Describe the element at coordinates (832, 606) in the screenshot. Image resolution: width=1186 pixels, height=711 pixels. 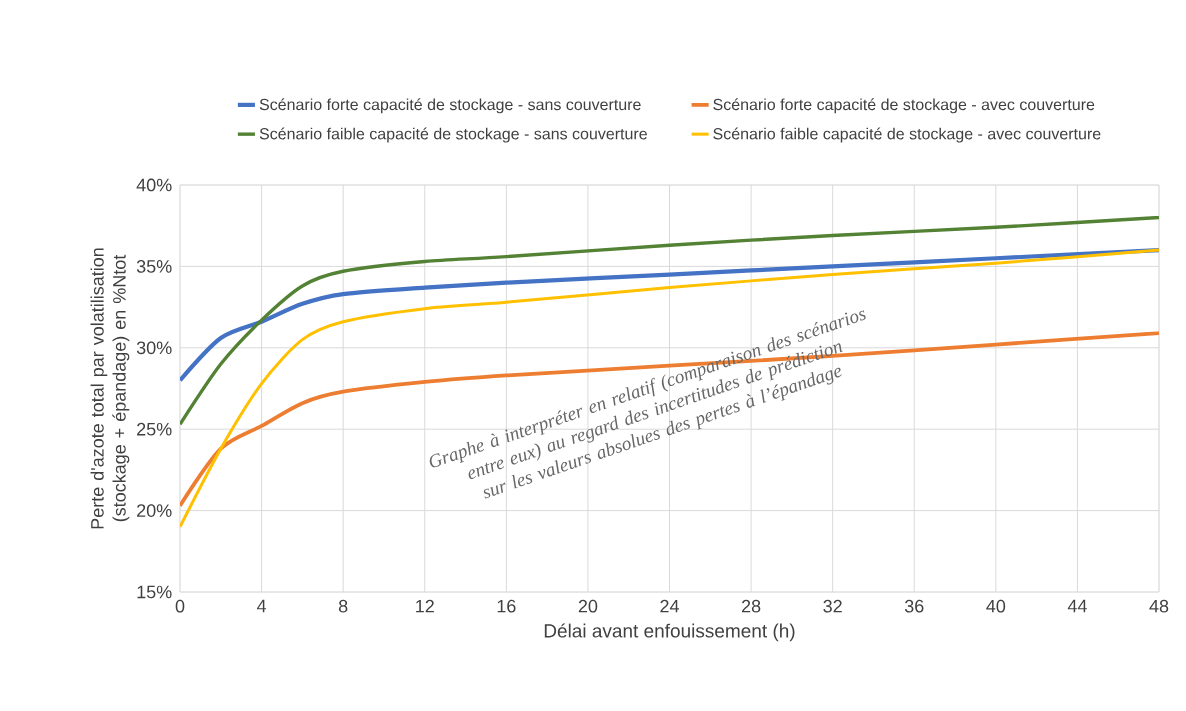
I see `x-tick-label: 32` at that location.